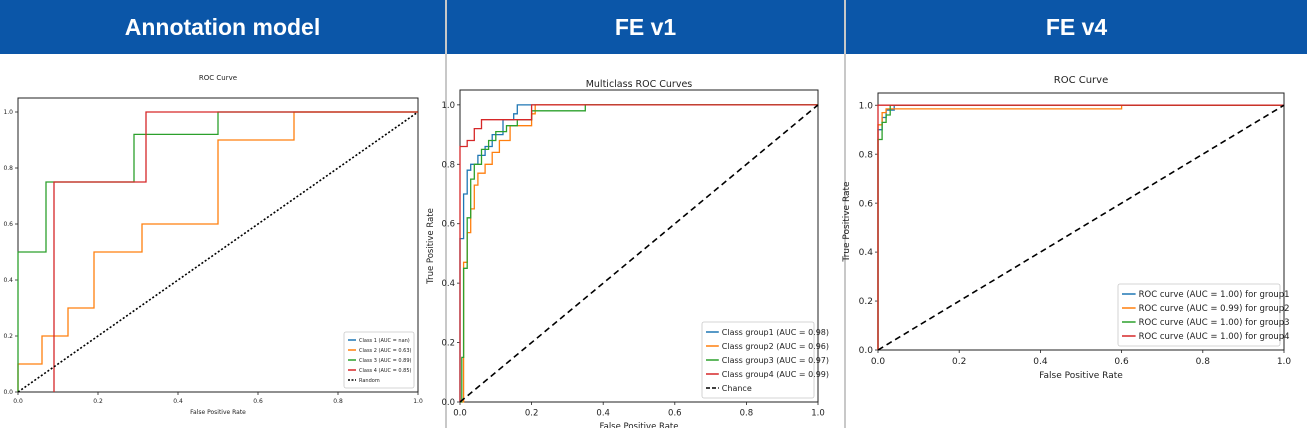  I want to click on chart-title: Multiclass ROC Curves, so click(639, 84).